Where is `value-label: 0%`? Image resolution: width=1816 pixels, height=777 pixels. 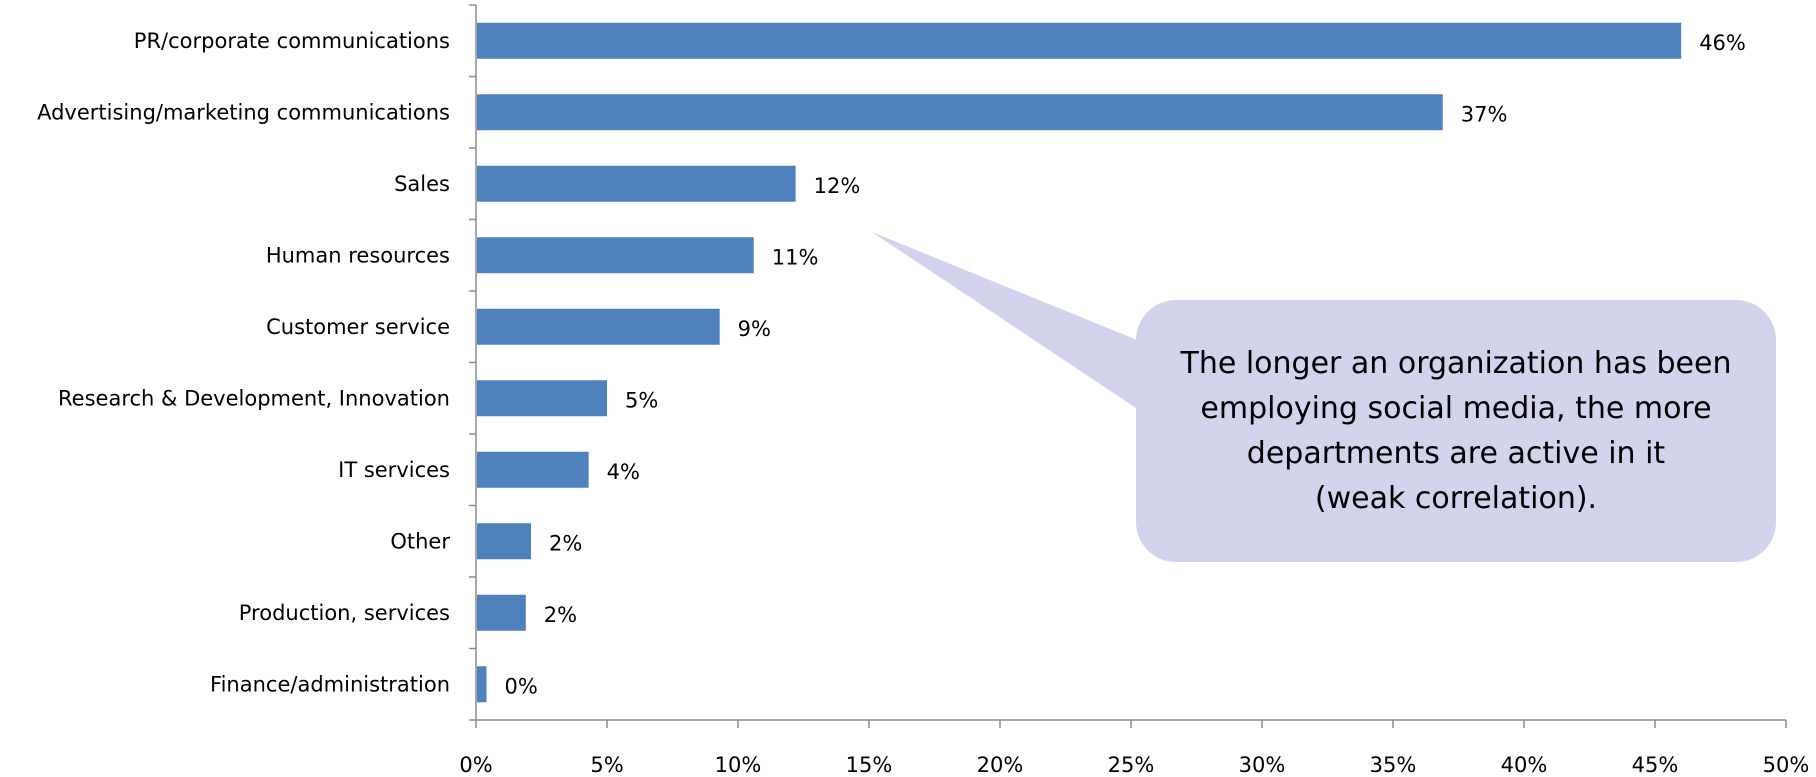
value-label: 0% is located at coordinates (520, 686).